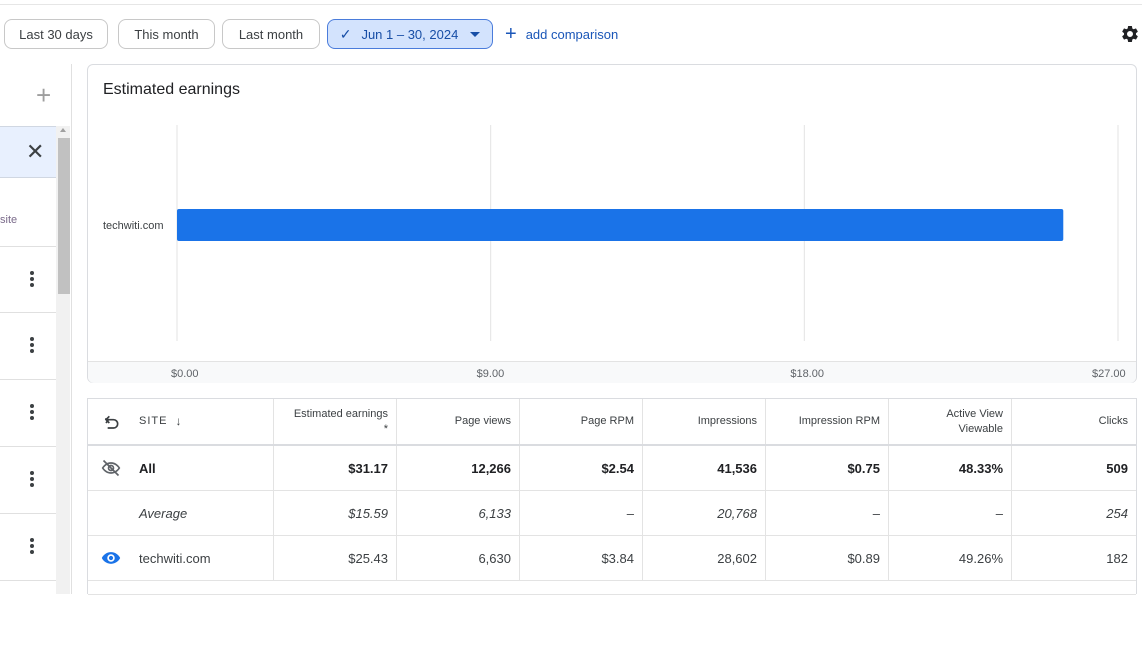  I want to click on x-tick-label: $27.00, so click(1109, 374).